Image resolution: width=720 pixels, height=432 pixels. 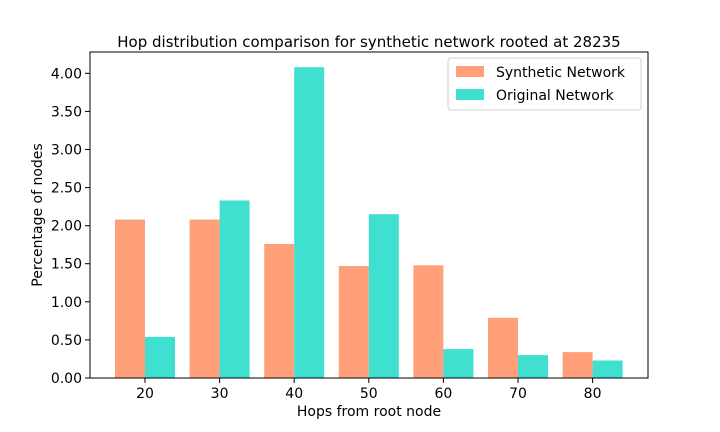 I want to click on x-tick-label: 30, so click(x=220, y=394).